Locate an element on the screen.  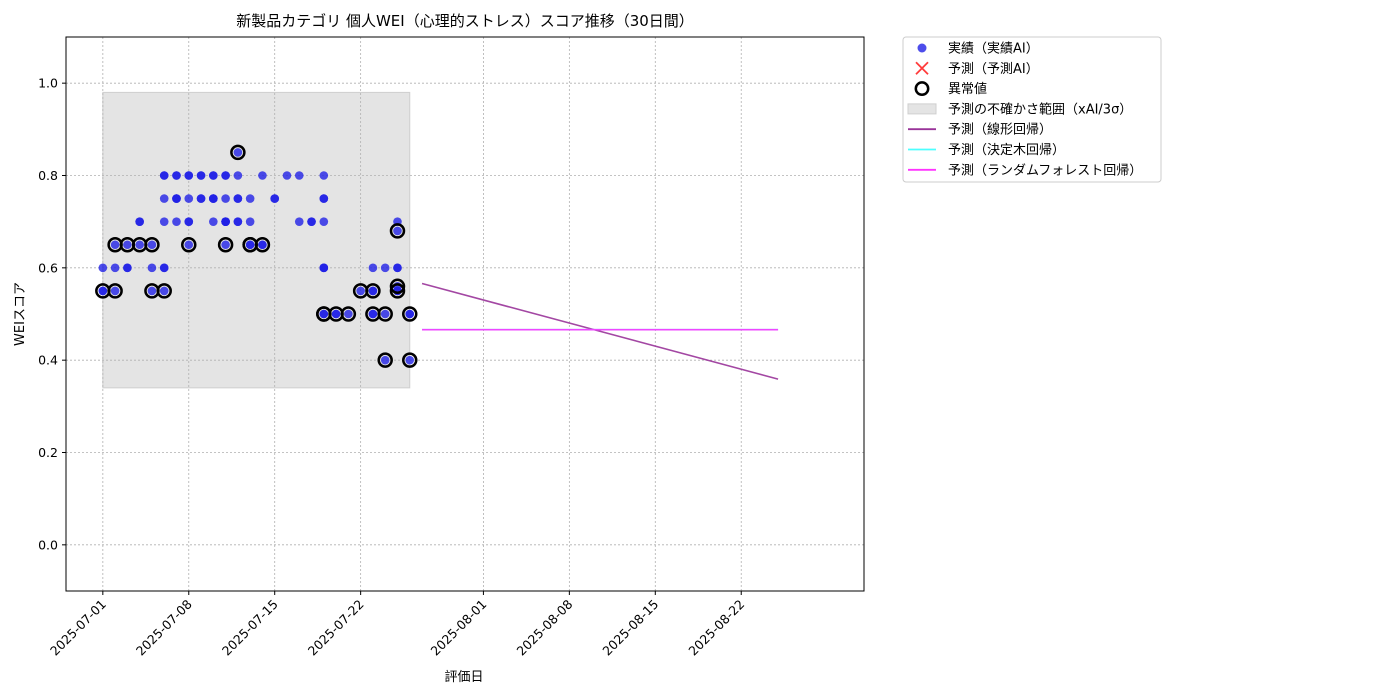
legend-box is located at coordinates (1032, 109).